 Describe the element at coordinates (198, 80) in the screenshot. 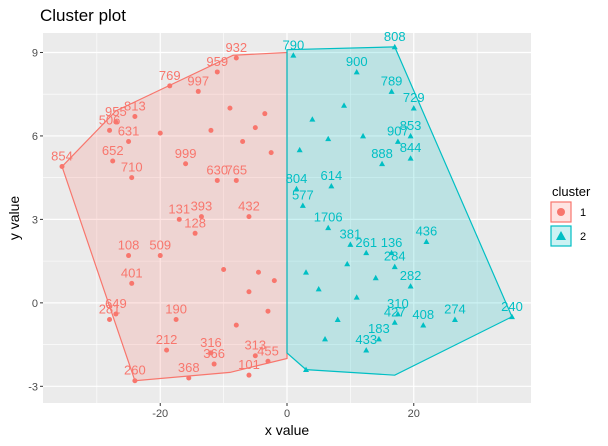

I see `point-label: 997` at that location.